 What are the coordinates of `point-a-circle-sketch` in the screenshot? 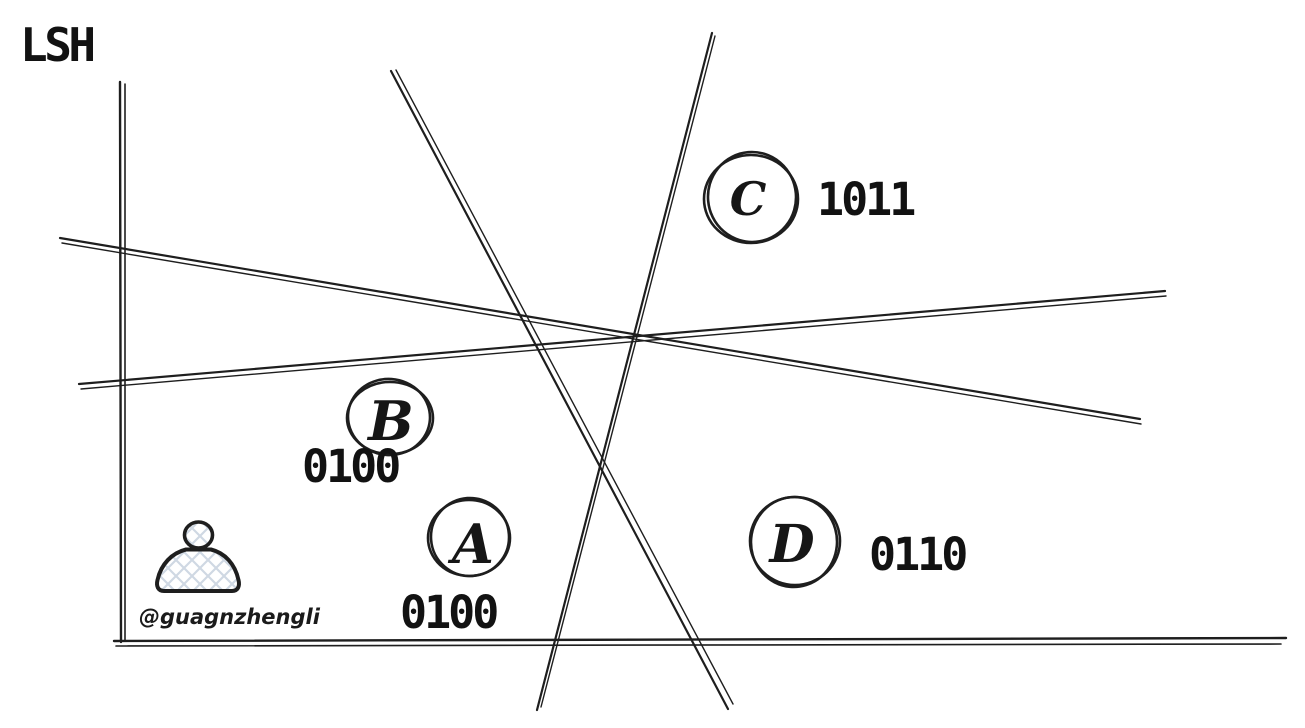 It's located at (470, 537).